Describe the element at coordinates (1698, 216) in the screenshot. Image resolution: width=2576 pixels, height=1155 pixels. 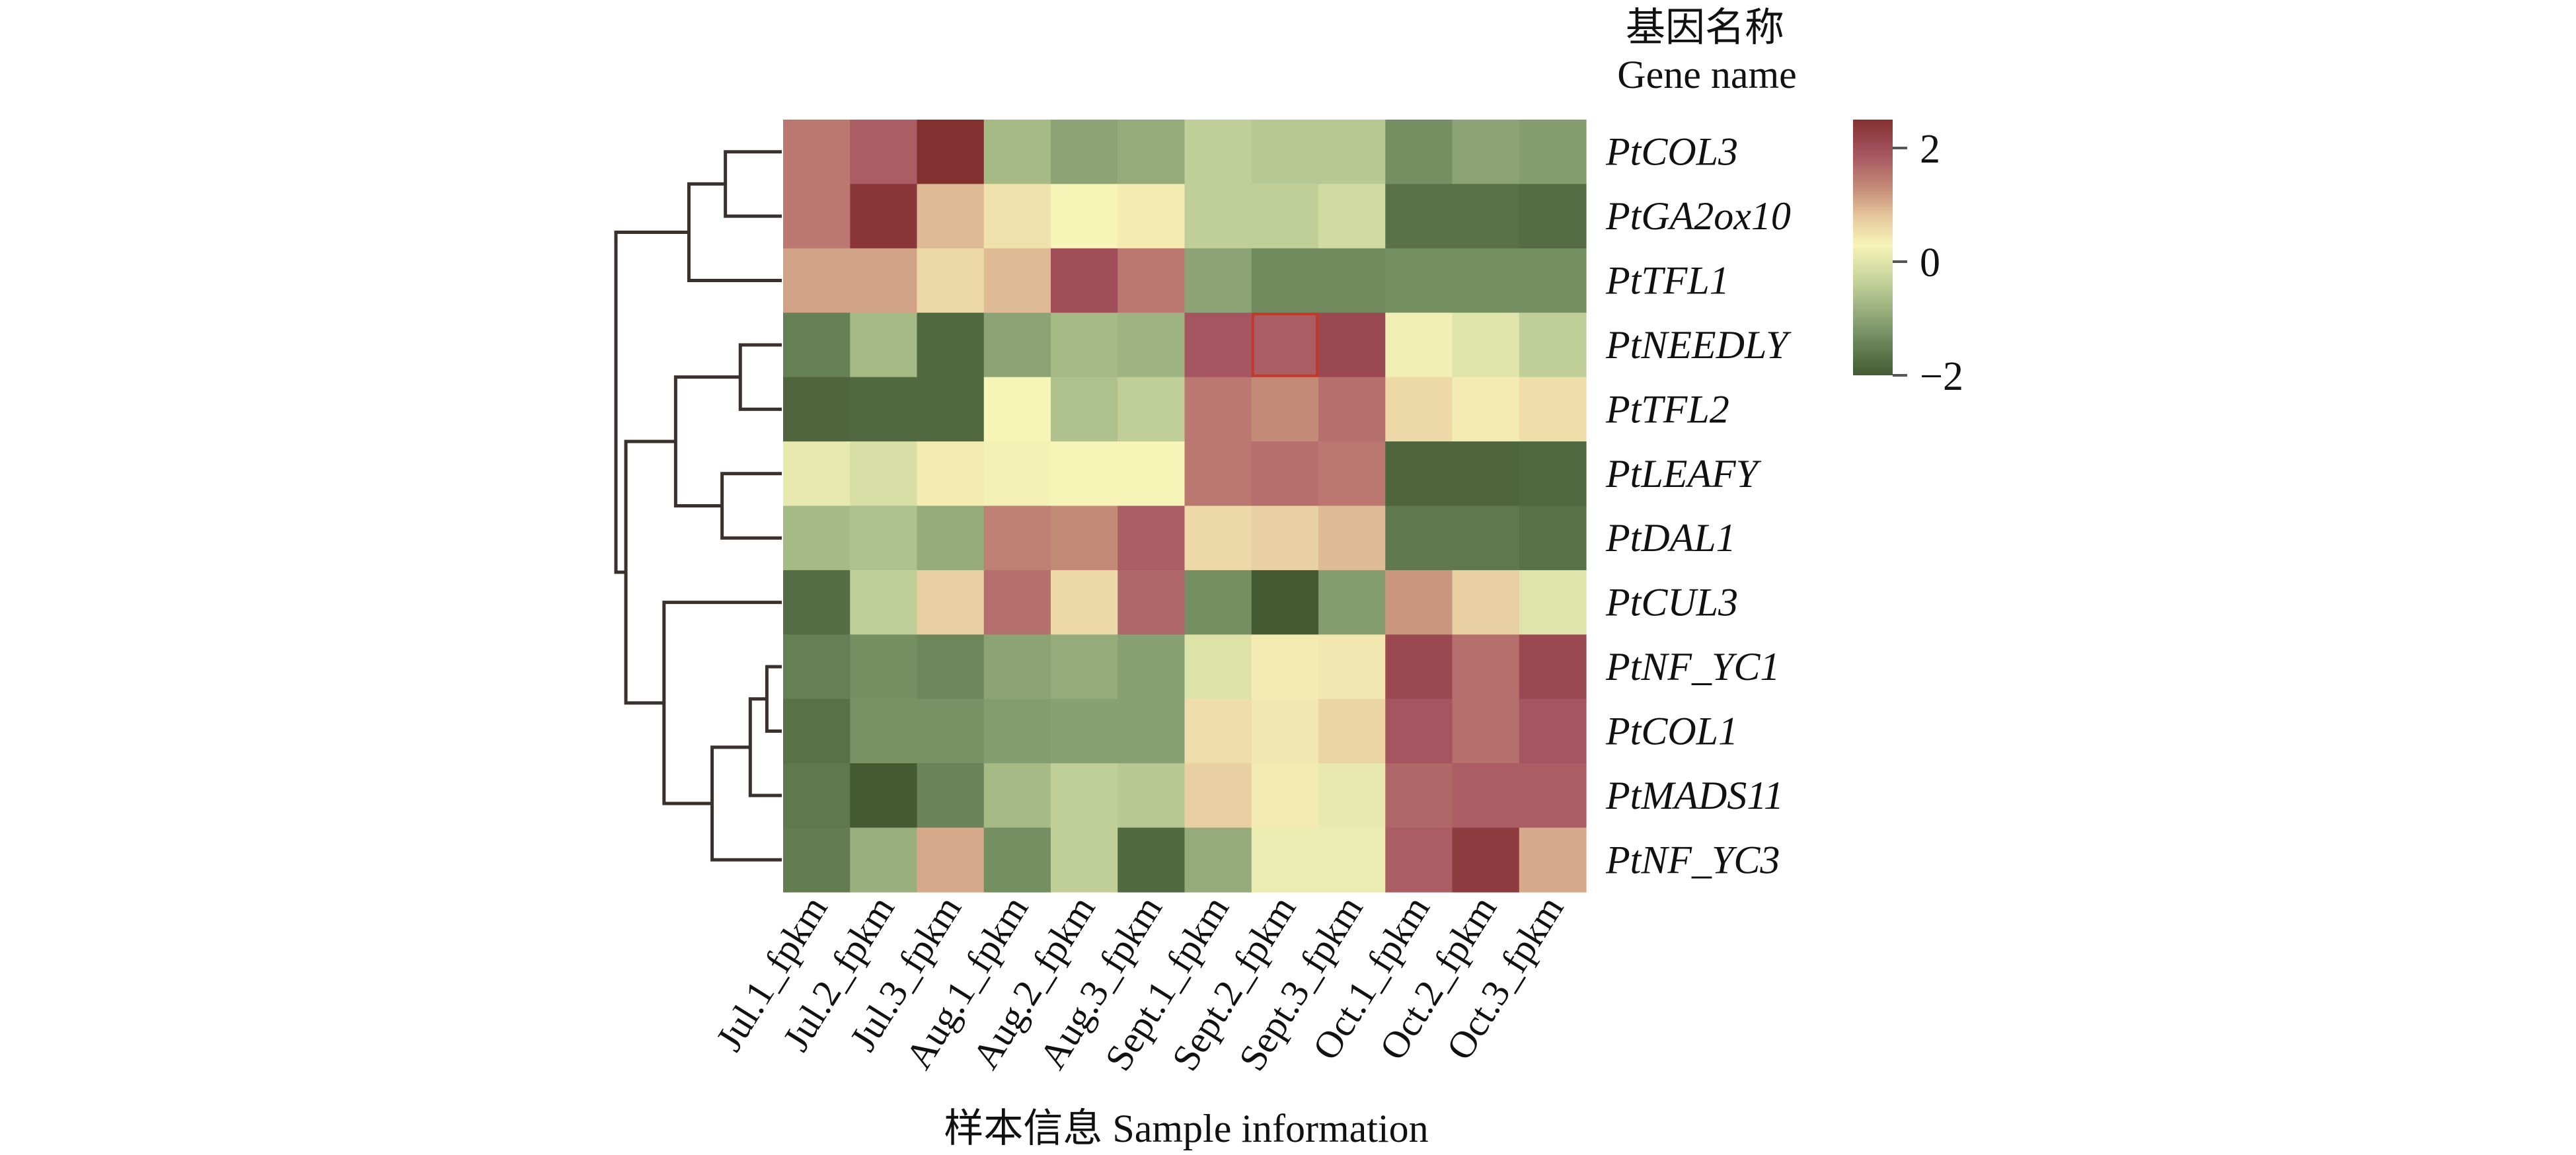
I see `gene-label: PtGA2ox10` at that location.